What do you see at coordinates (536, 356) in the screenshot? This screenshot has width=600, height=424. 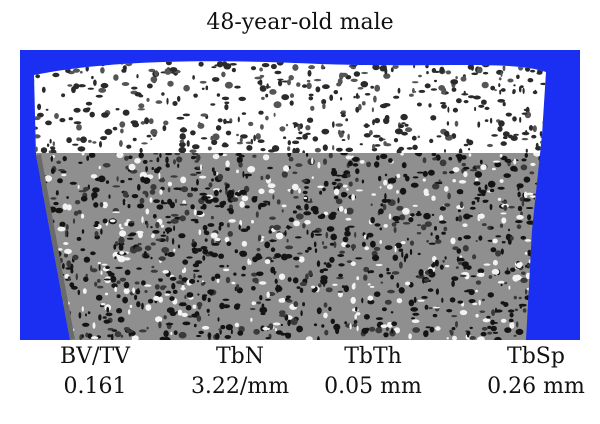 I see `metric-name: TbSp` at bounding box center [536, 356].